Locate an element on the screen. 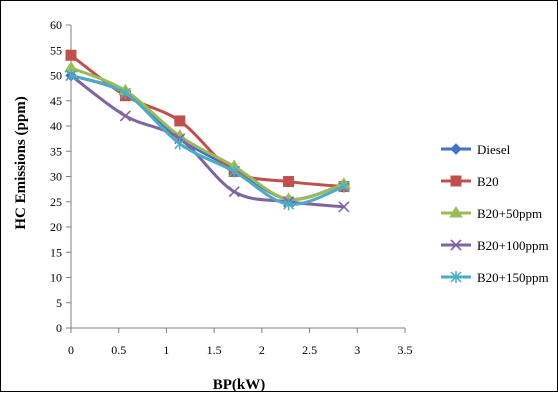  x-tick-label: 1 is located at coordinates (166, 350).